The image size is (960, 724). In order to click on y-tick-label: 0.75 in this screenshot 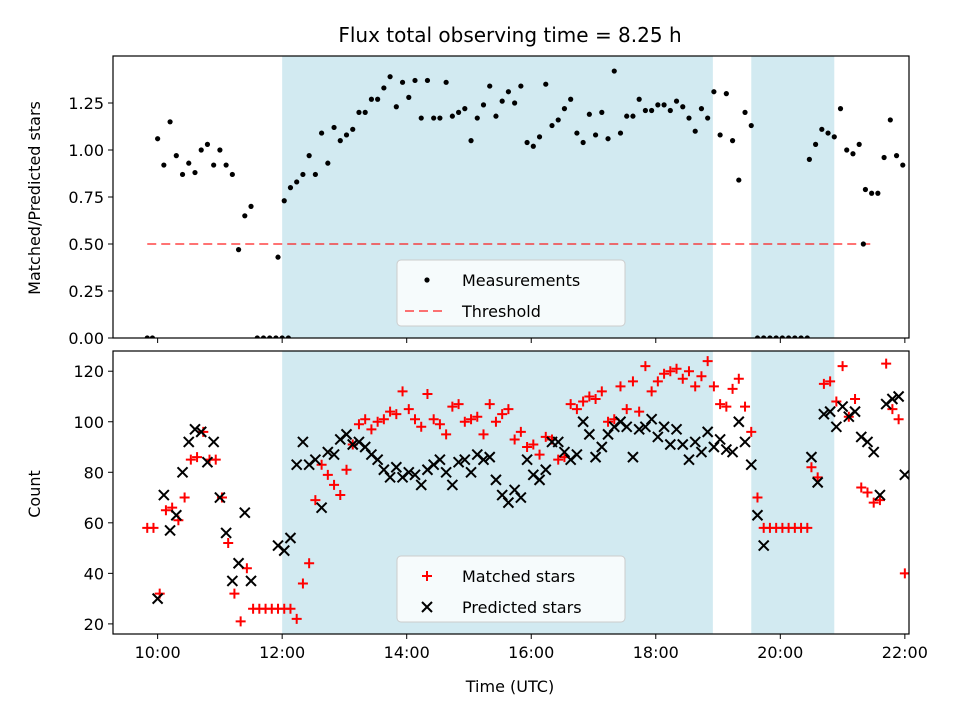, I will do `click(86, 197)`.